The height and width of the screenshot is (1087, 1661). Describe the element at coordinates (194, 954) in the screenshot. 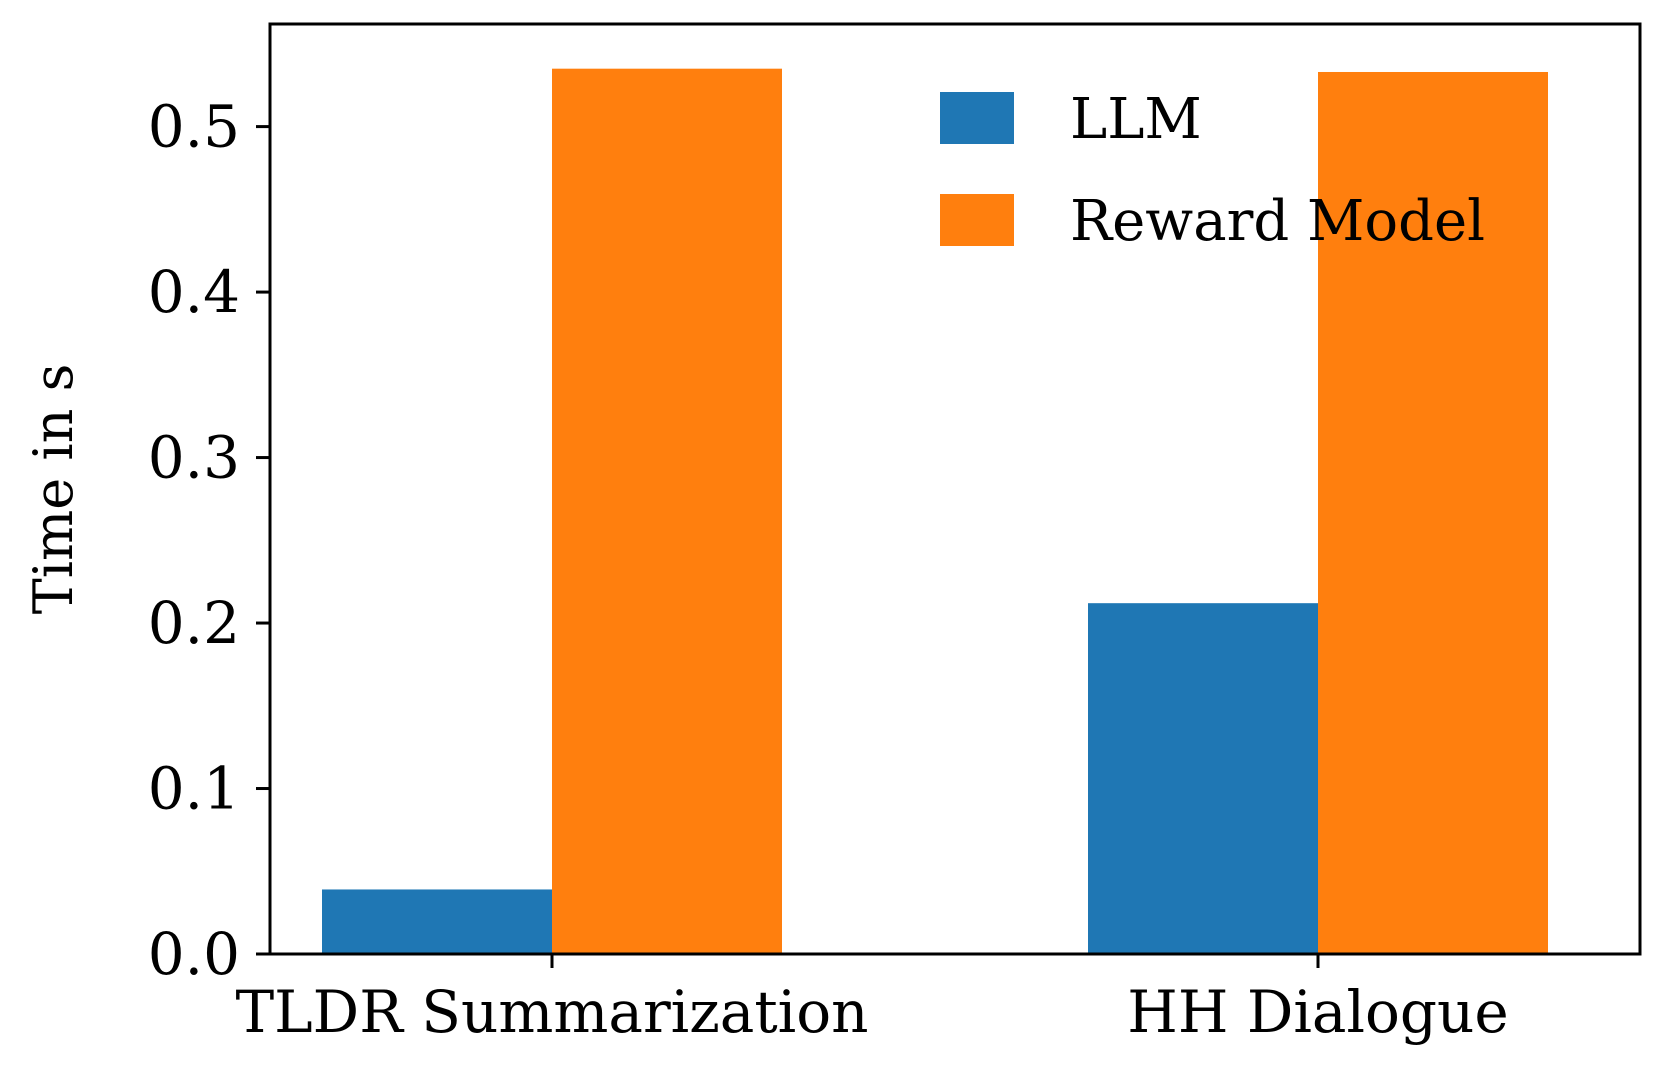

I see `y-tick-label-0: 0.0` at that location.